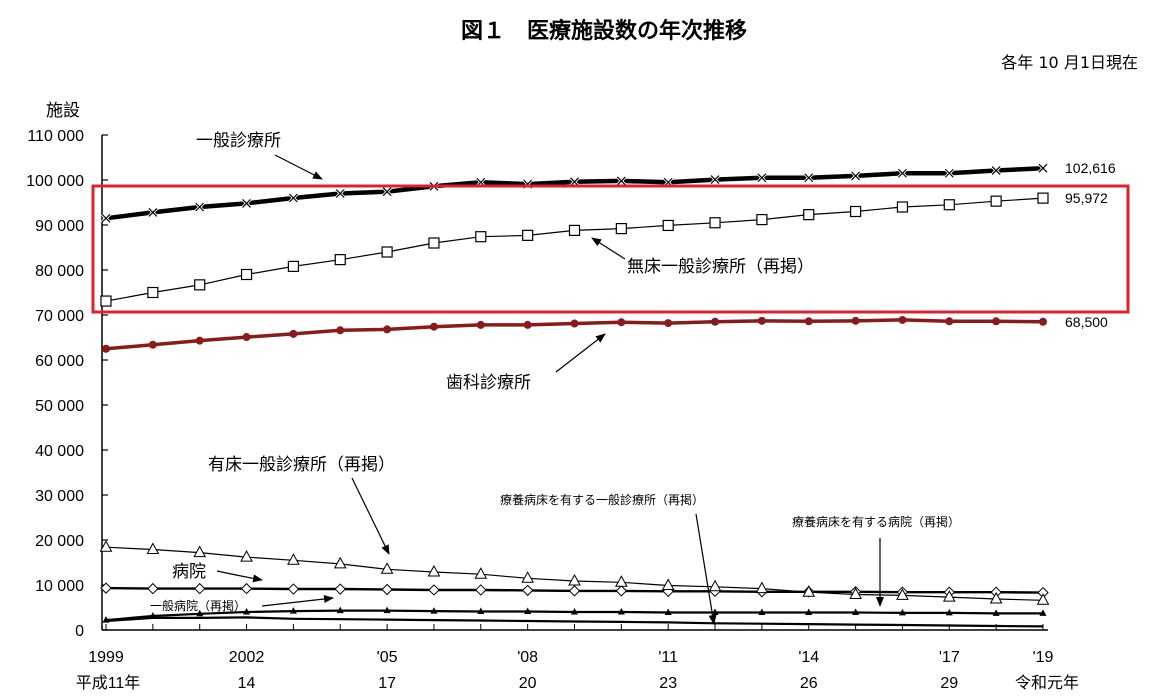  Describe the element at coordinates (876, 521) in the screenshot. I see `label-longterm-hospital: 療養病床を有する病院（再掲）` at that location.